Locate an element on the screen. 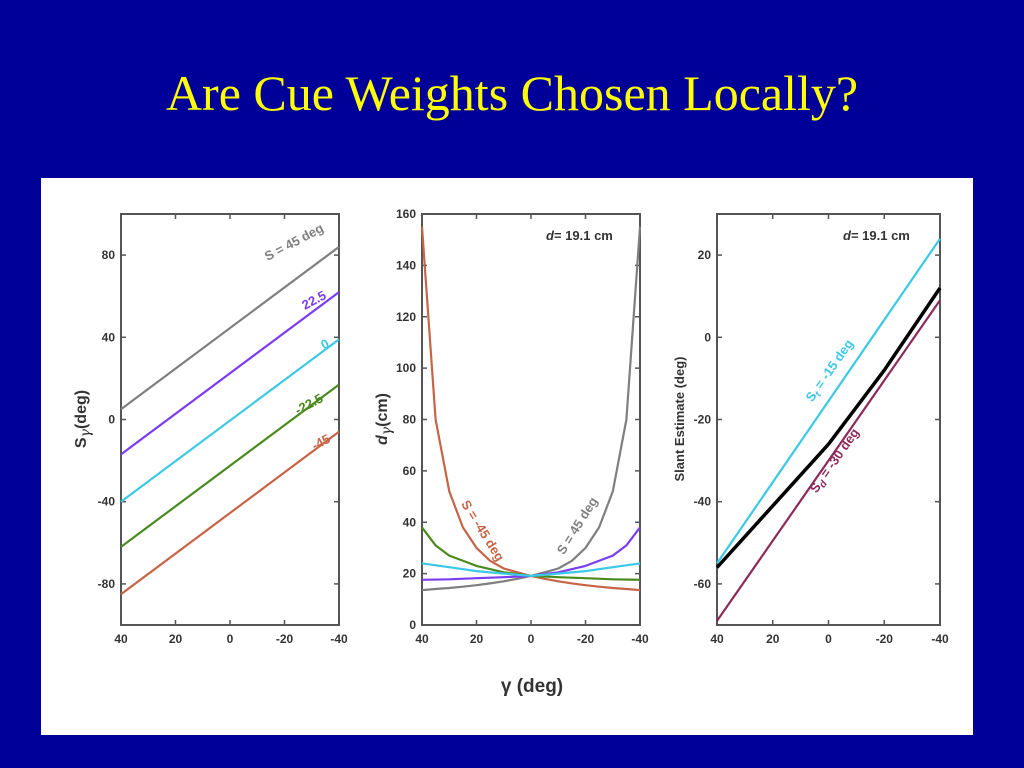 The image size is (1024, 768). panel3-xtick-label-3: -20 is located at coordinates (885, 639).